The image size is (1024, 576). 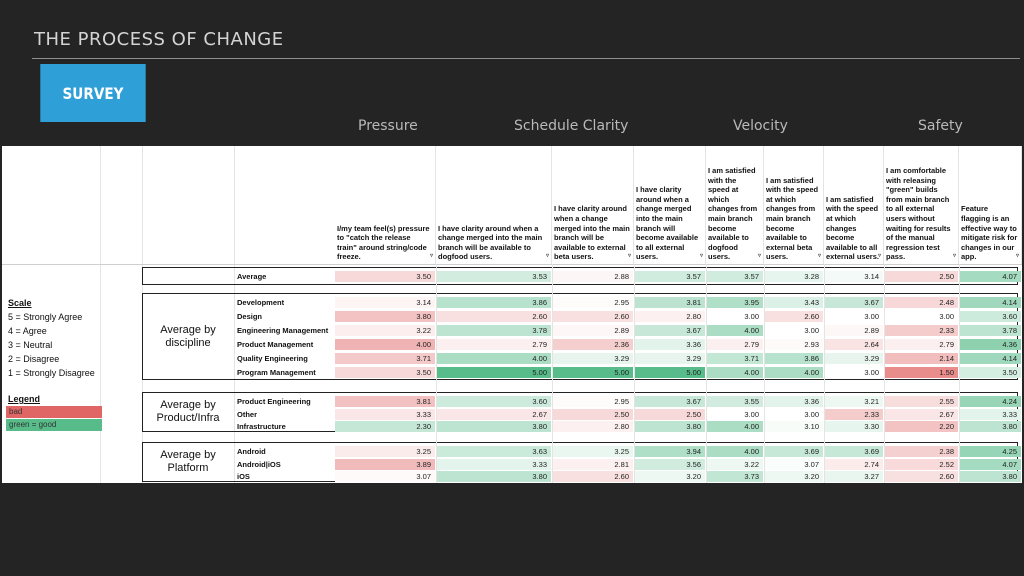 I want to click on data-cell: 2.80, so click(x=593, y=427).